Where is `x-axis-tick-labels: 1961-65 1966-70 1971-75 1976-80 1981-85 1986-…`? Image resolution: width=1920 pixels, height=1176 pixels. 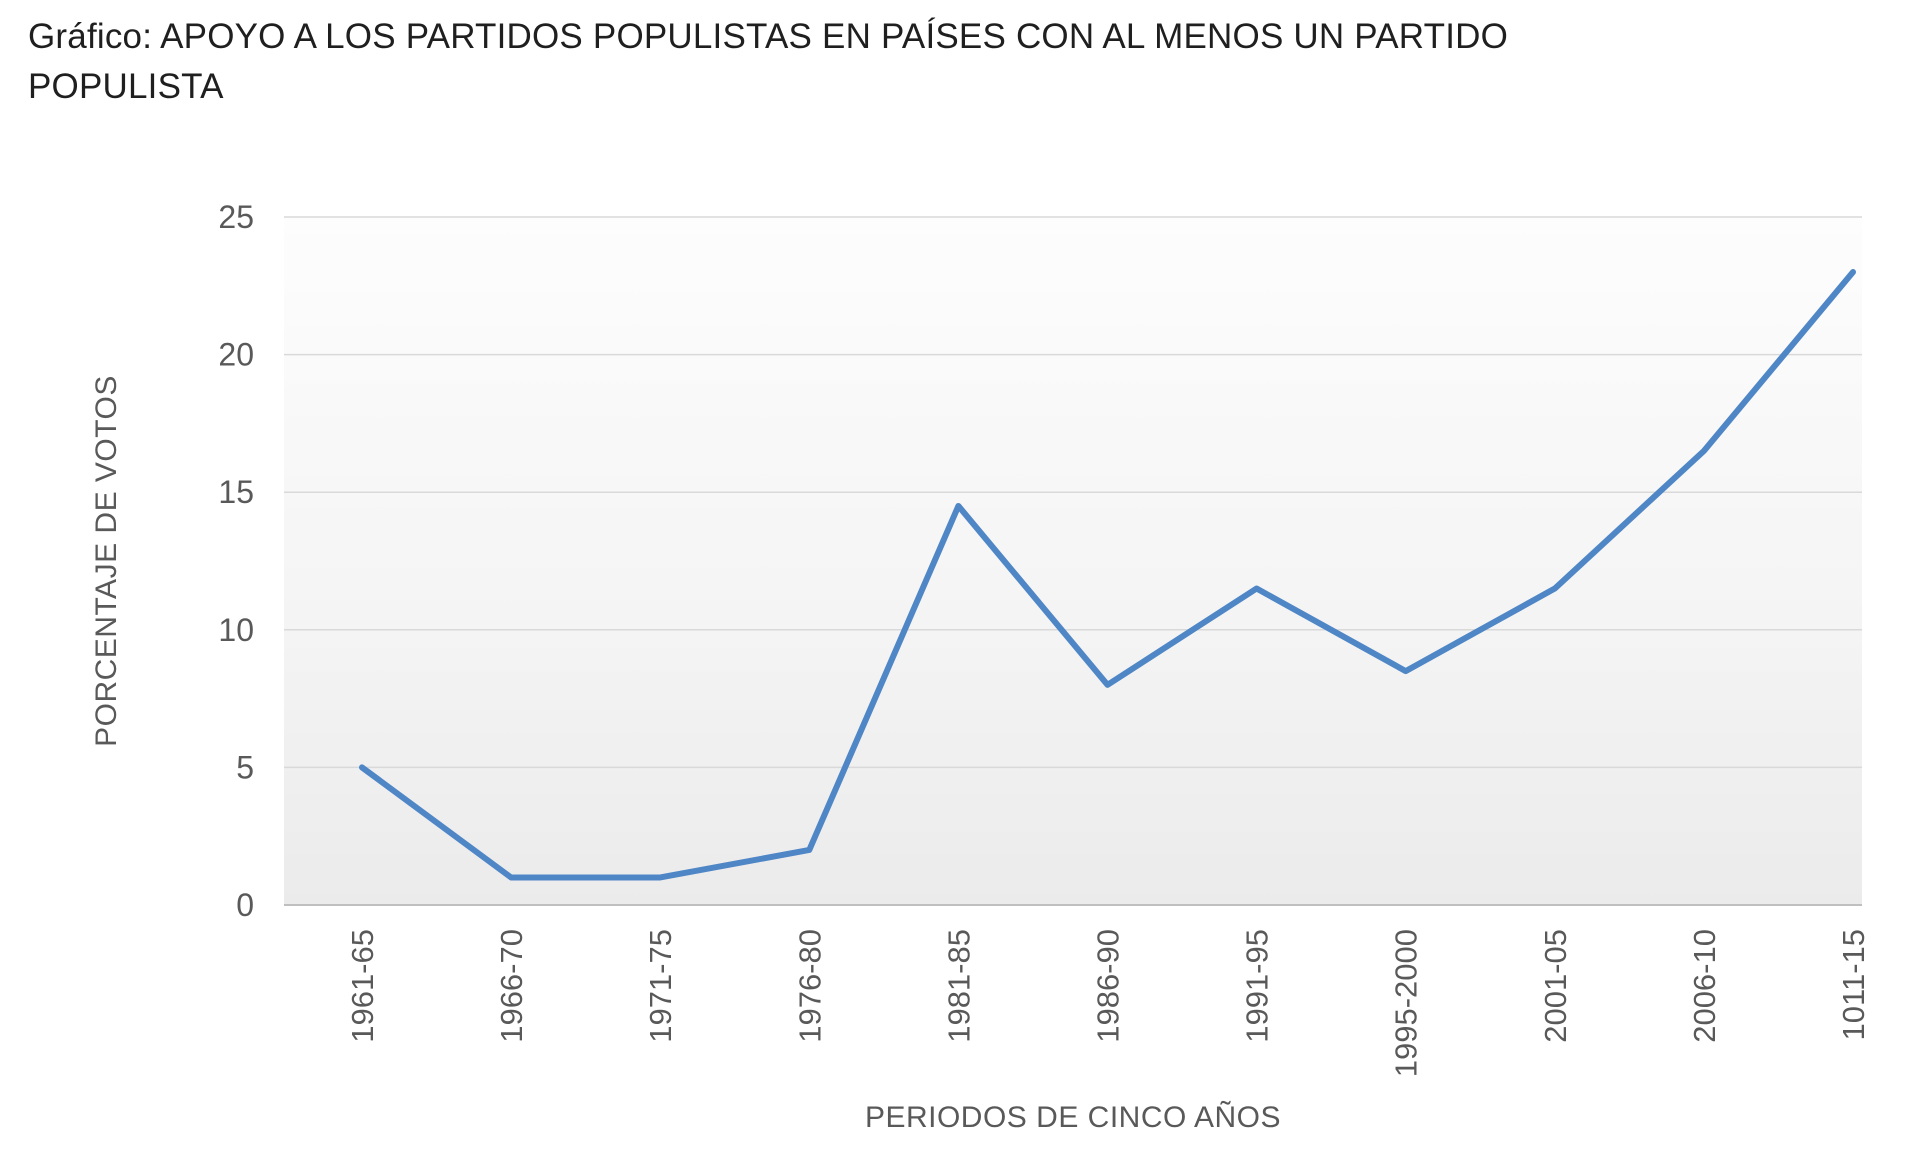 x-axis-tick-labels: 1961-65 1966-70 1971-75 1976-80 1981-85 1986-… is located at coordinates (1108, 1003).